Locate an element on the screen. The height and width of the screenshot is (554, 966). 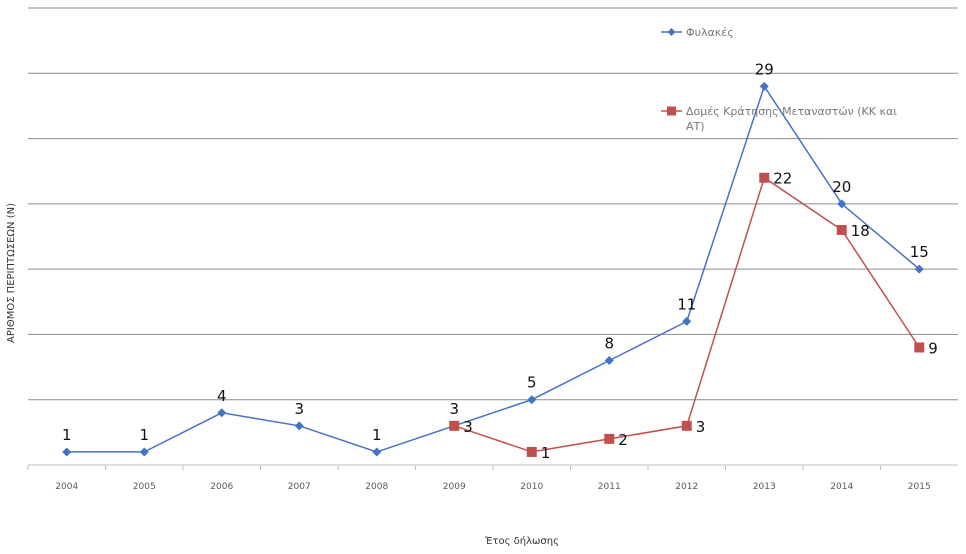
data-label-prisons: 5 is located at coordinates (532, 383).